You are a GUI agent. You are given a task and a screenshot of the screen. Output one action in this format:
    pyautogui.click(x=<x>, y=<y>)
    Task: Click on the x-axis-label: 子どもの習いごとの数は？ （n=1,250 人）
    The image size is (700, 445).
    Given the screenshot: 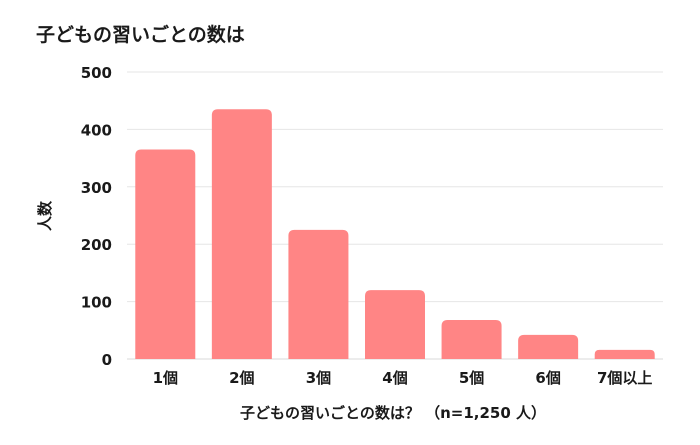 What is the action you would take?
    pyautogui.click(x=393, y=413)
    